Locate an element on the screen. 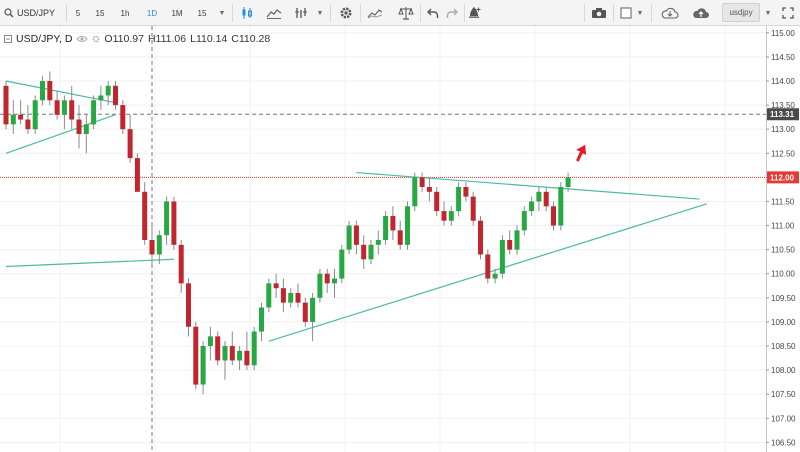  tick-label: 110.00 is located at coordinates (783, 274).